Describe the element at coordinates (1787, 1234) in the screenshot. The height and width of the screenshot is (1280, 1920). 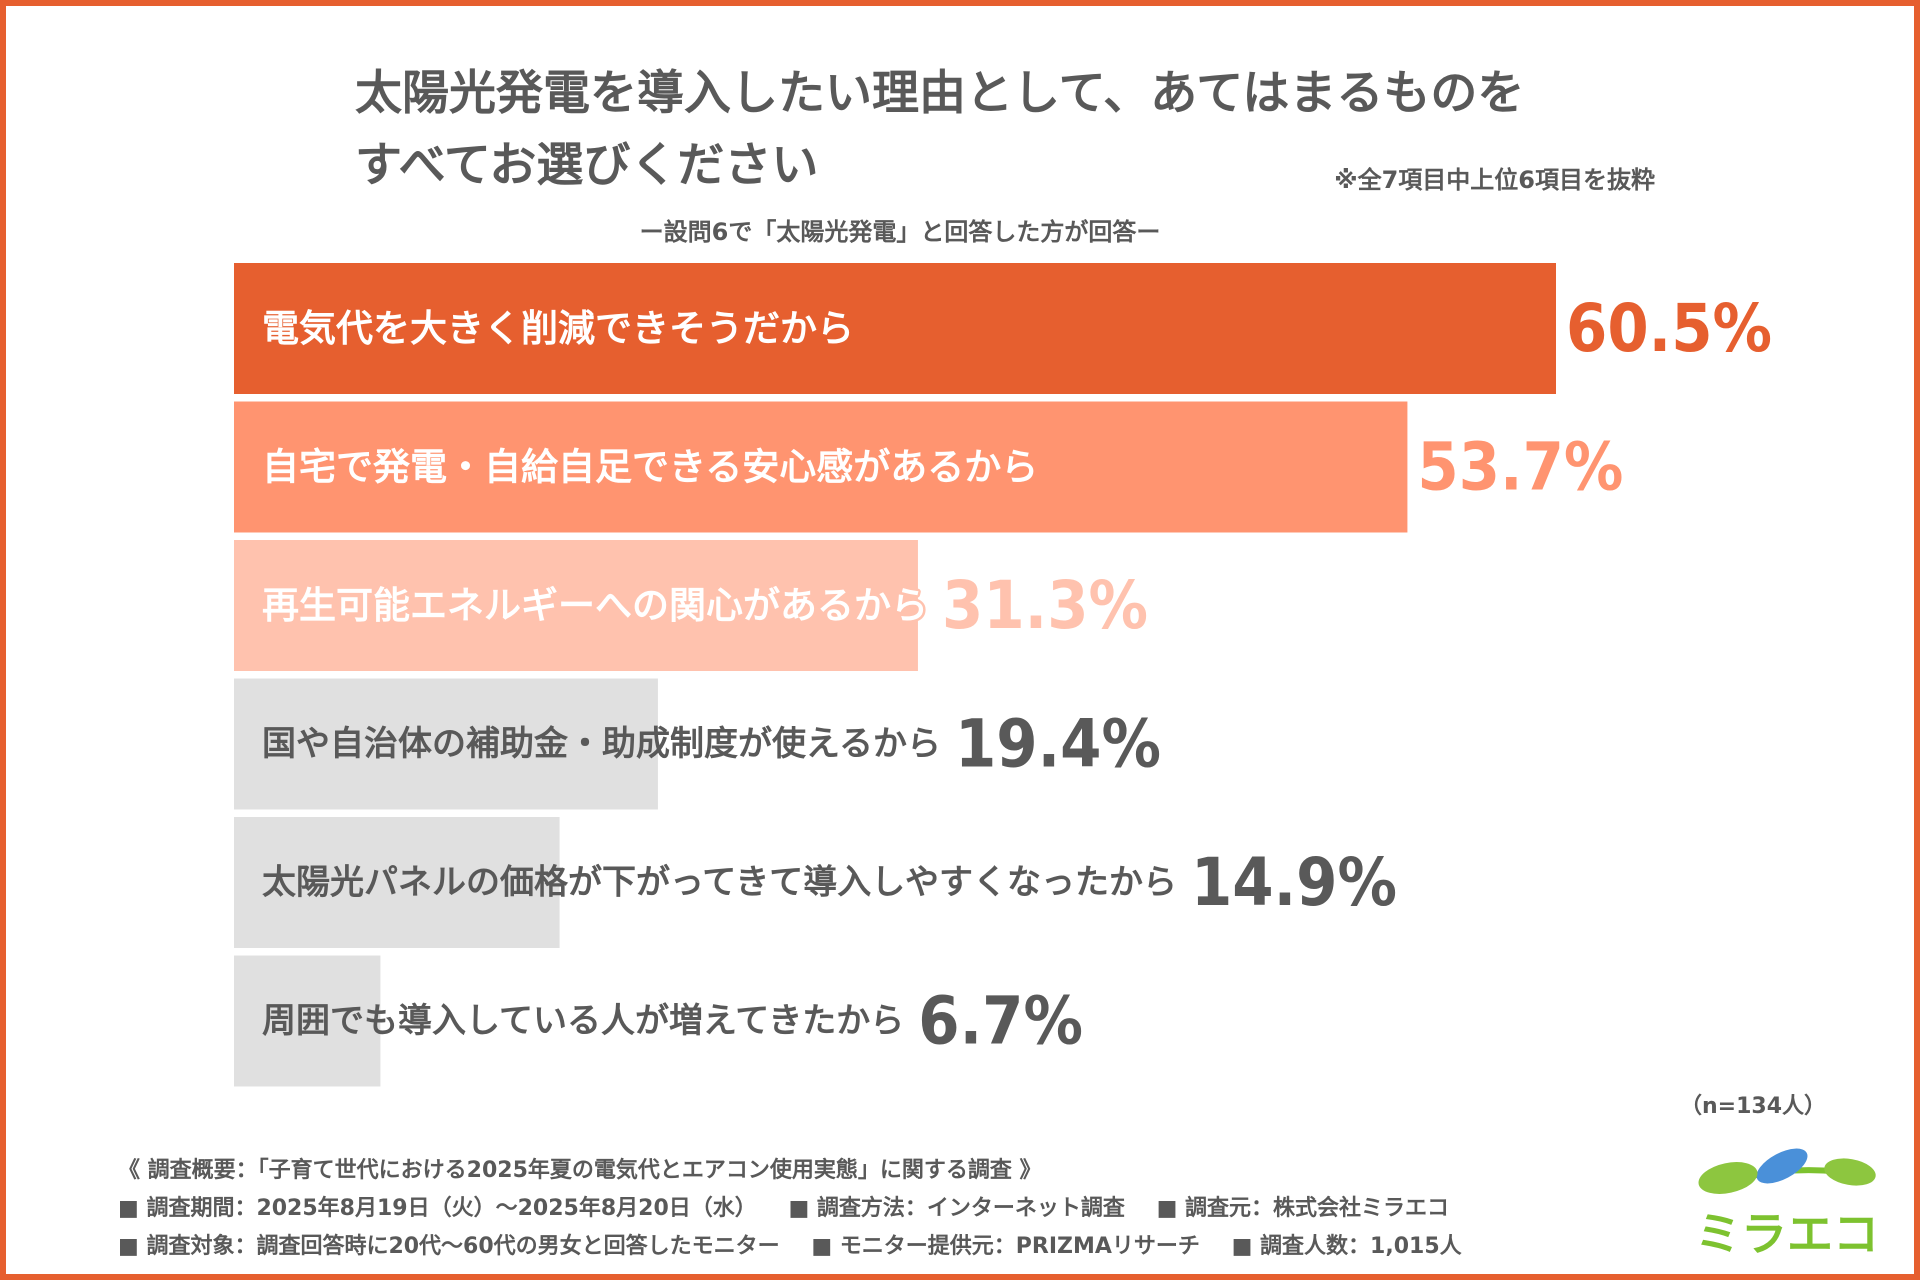
I see `logo-text: ミラエコ` at that location.